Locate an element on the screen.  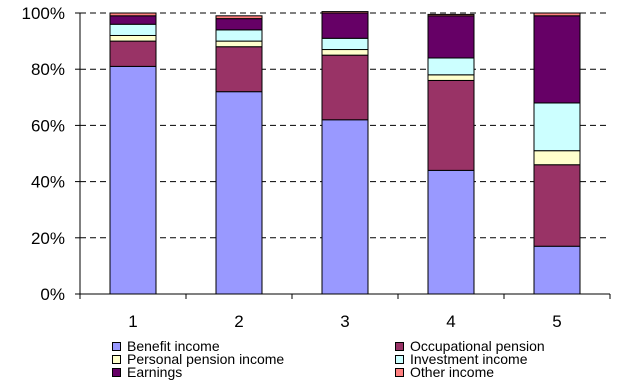
x-tick-label: 3 is located at coordinates (344, 321).